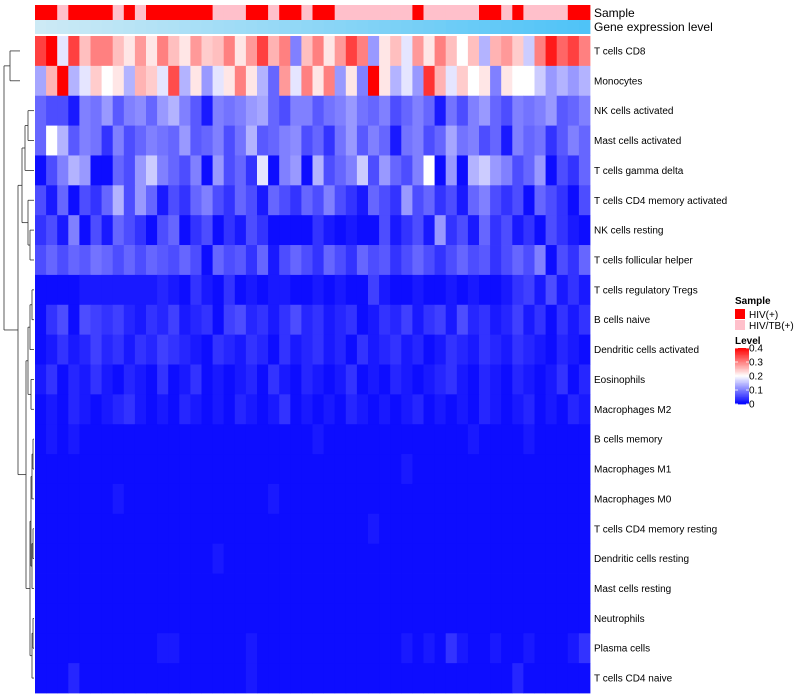 Image resolution: width=800 pixels, height=700 pixels. Describe the element at coordinates (763, 315) in the screenshot. I see `legend-hiv-label: HIV(+)` at that location.